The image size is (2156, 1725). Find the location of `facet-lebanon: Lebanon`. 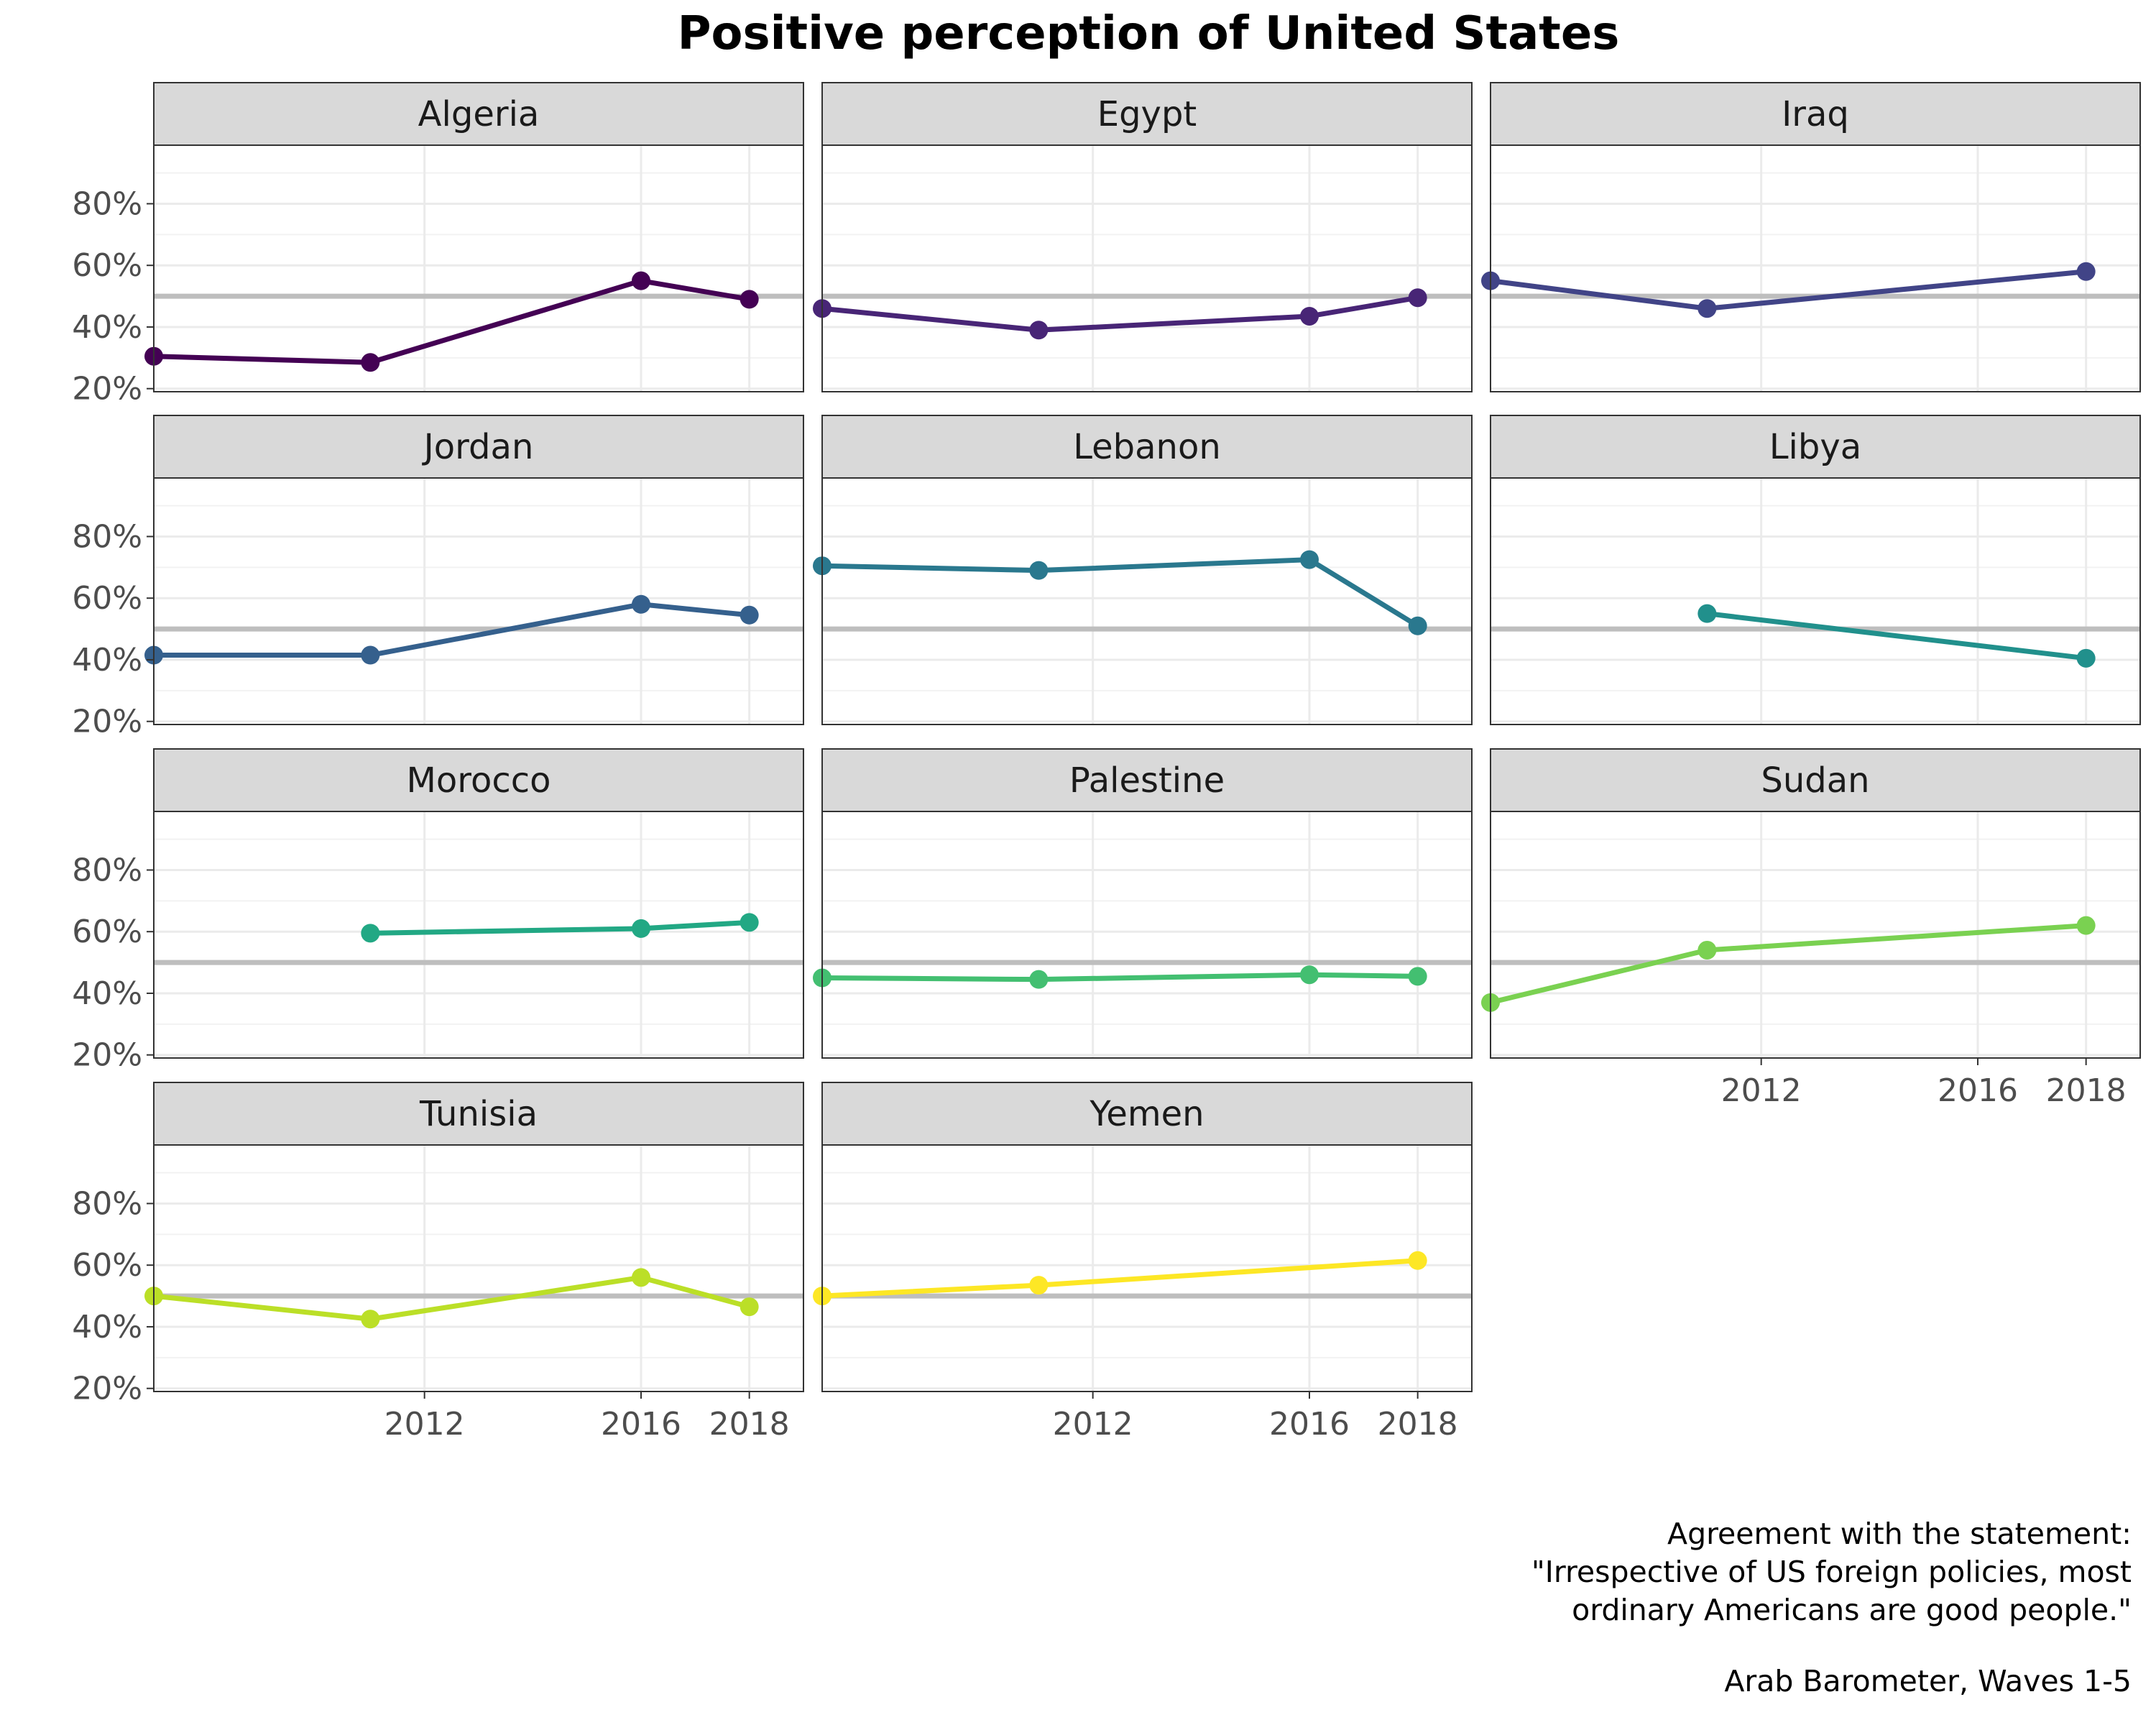

facet-lebanon: Lebanon is located at coordinates (1143, 570).